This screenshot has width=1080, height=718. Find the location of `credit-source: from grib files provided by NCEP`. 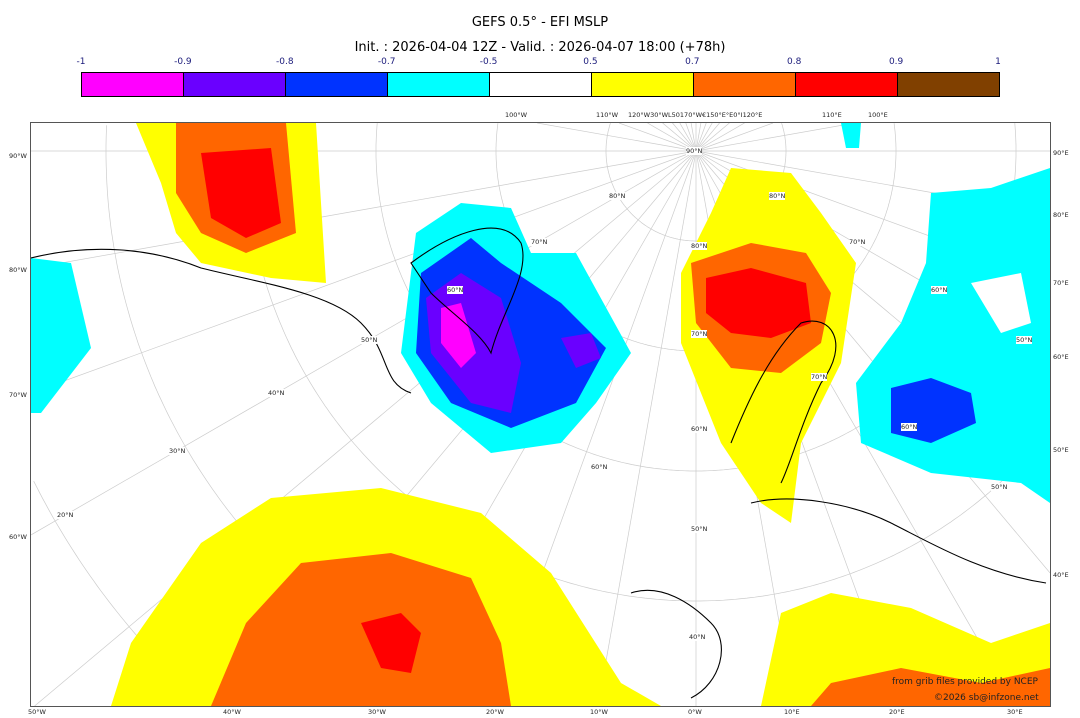

credit-source: from grib files provided by NCEP is located at coordinates (965, 682).